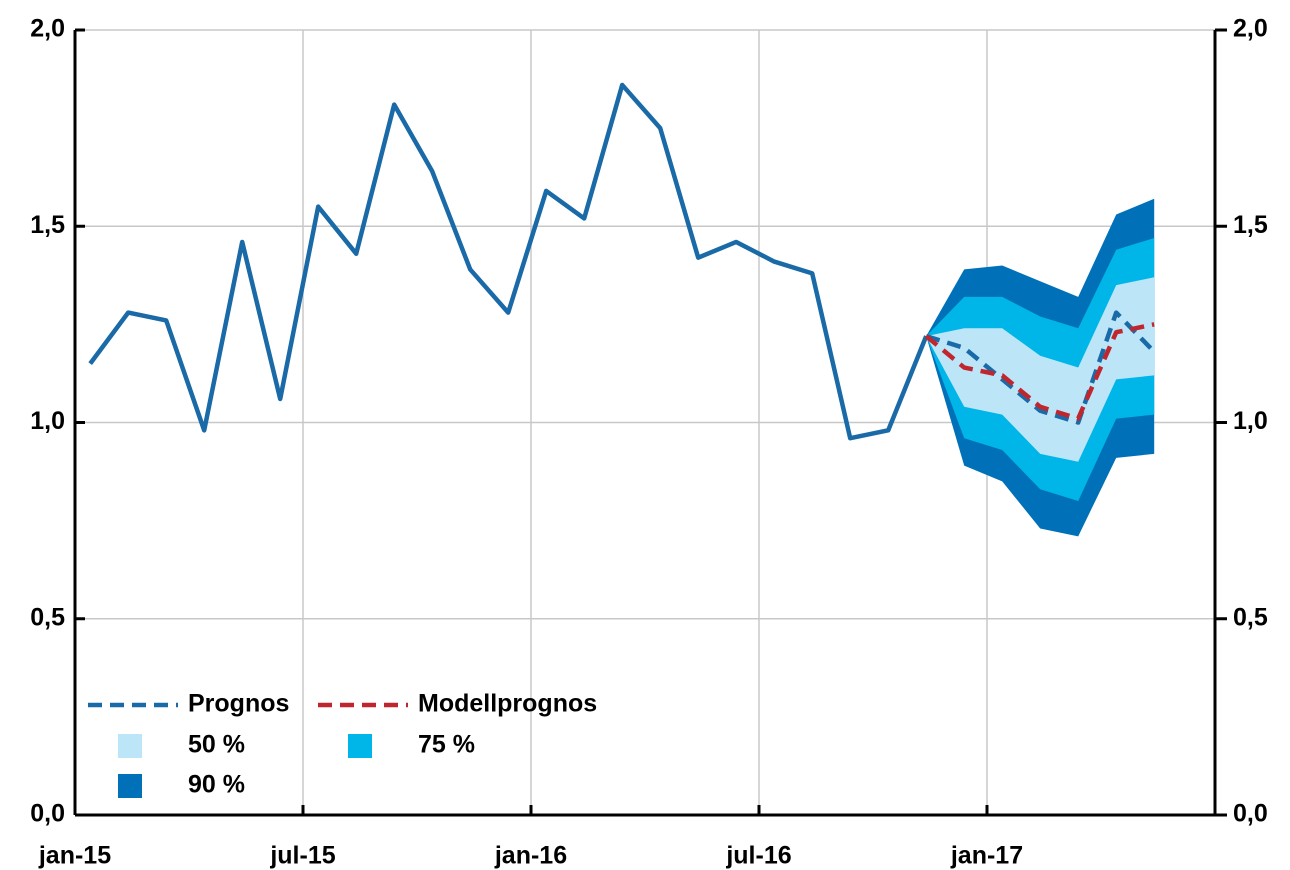 The image size is (1290, 870). I want to click on y-tick-label: 2,0, so click(47, 29).